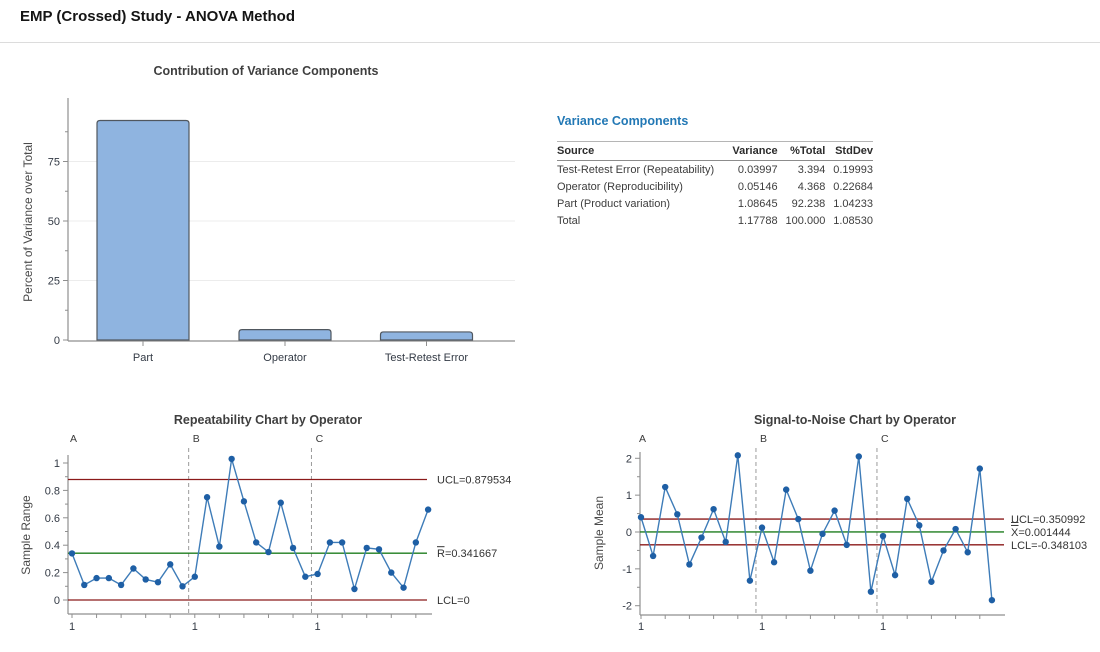 Image resolution: width=1100 pixels, height=652 pixels. I want to click on operator-label: C, so click(320, 439).